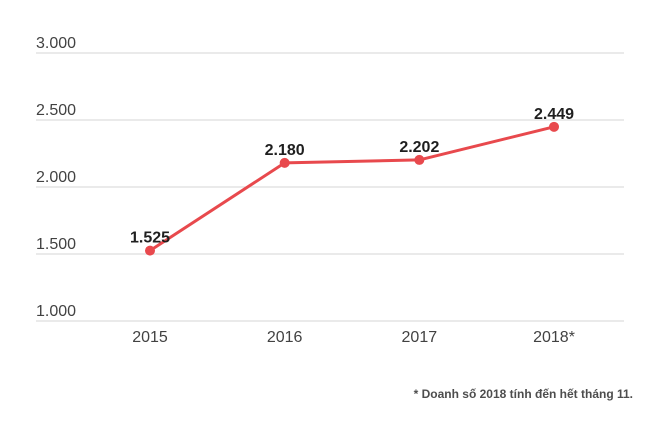 The width and height of the screenshot is (660, 431). What do you see at coordinates (56, 110) in the screenshot?
I see `y-axis-tick-label: 2.500` at bounding box center [56, 110].